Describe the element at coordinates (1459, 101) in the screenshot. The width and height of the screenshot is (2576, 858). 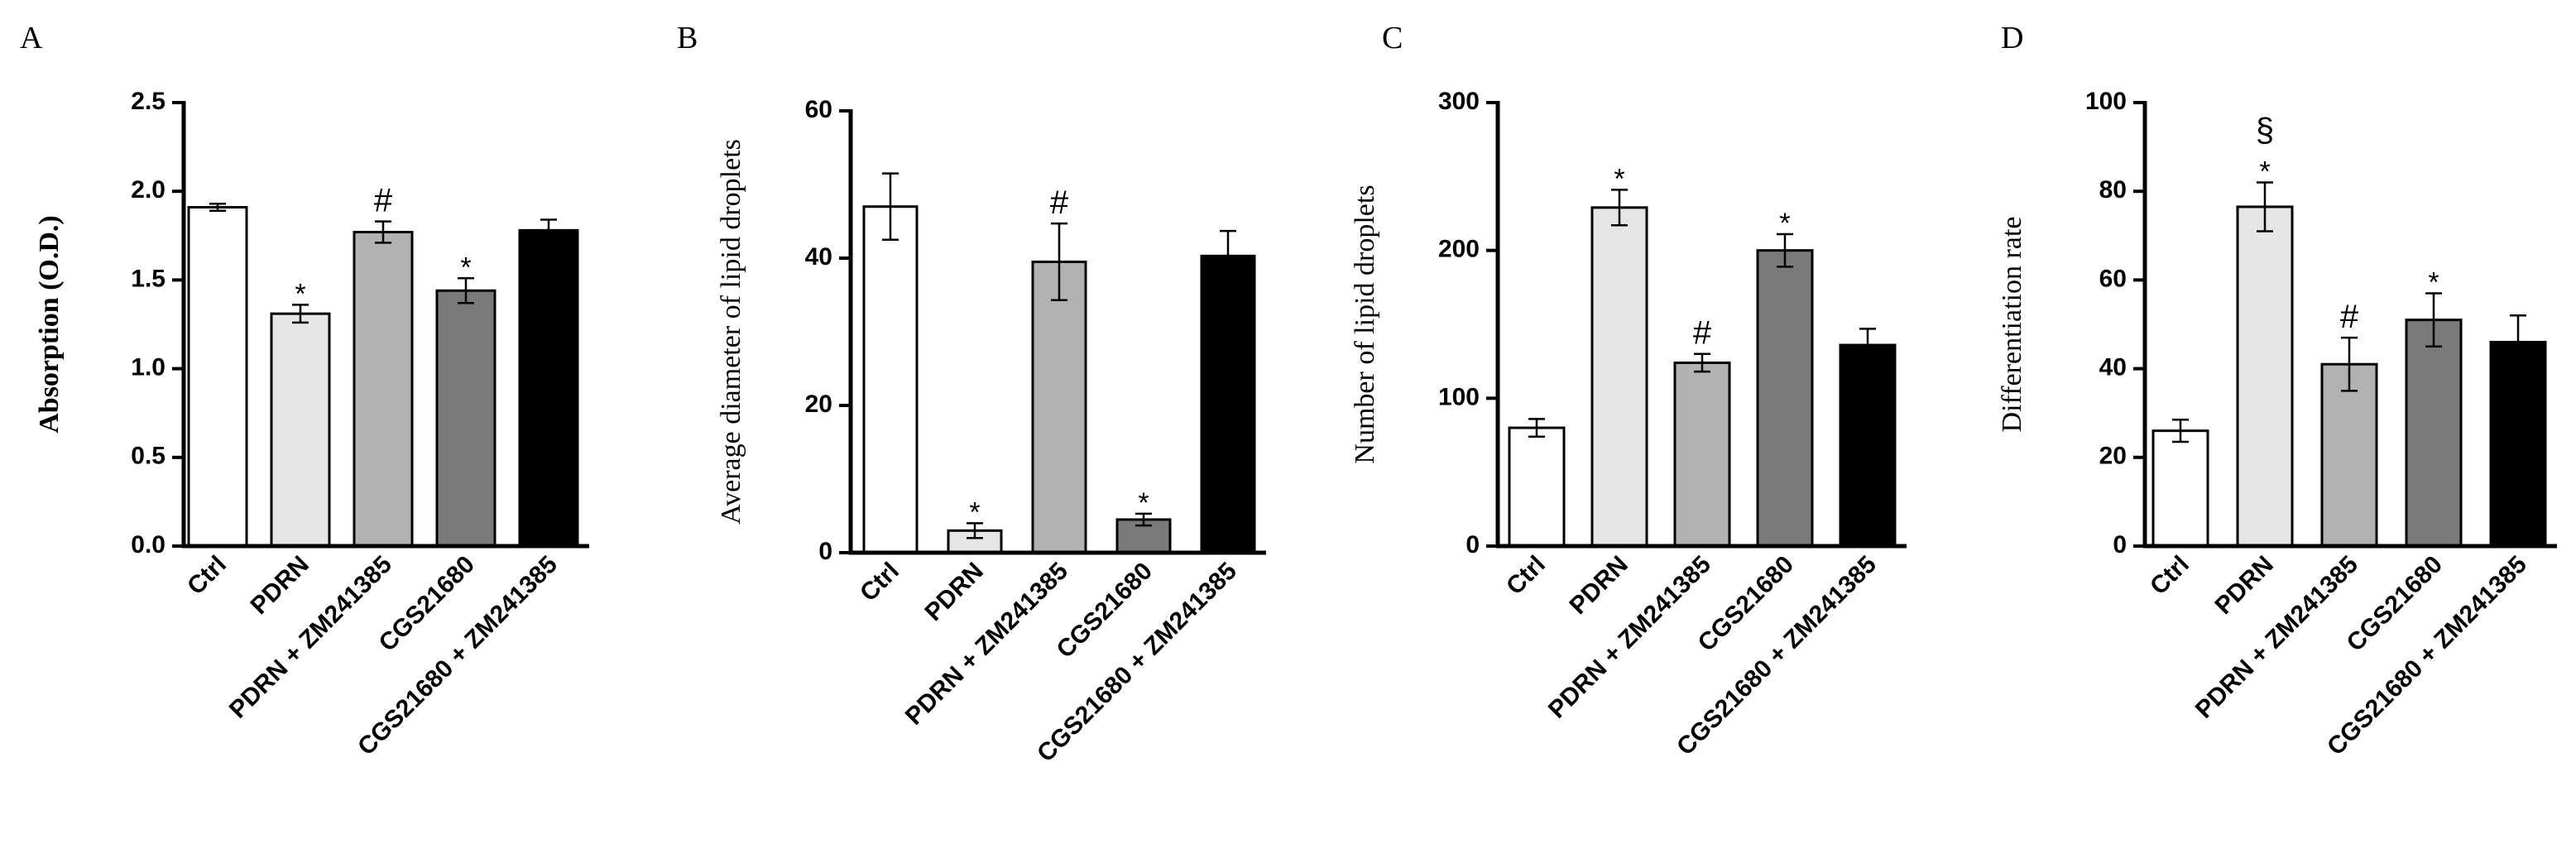
I see `y-tick-label: 300` at that location.